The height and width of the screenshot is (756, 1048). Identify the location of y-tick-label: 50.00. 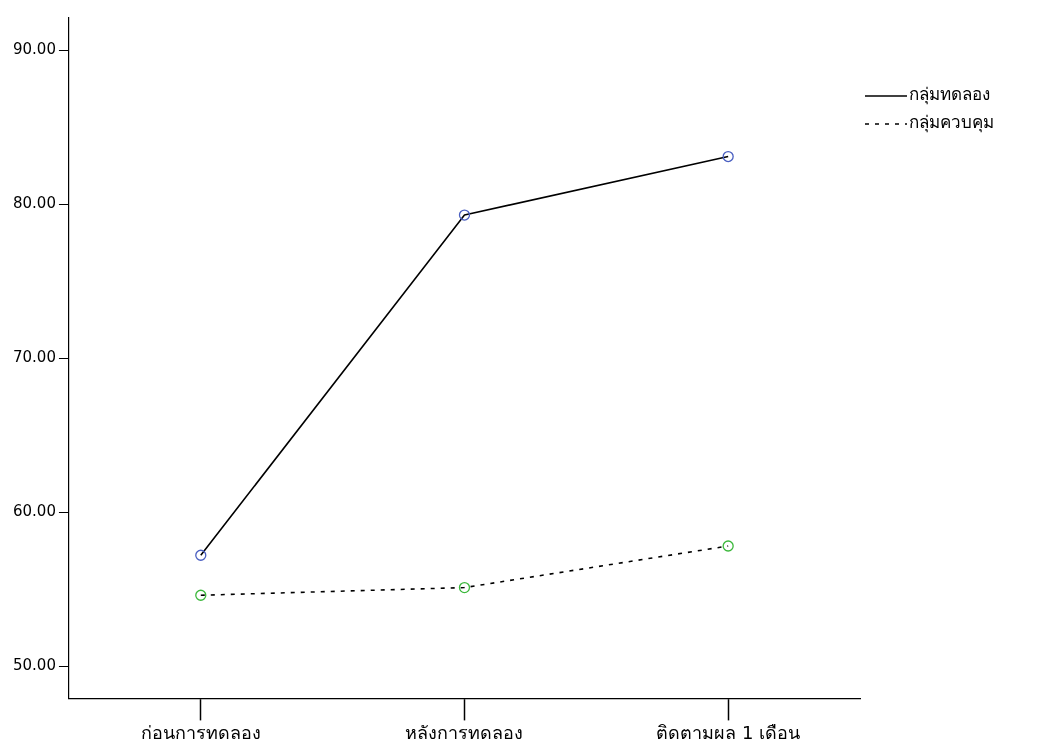
(34, 664).